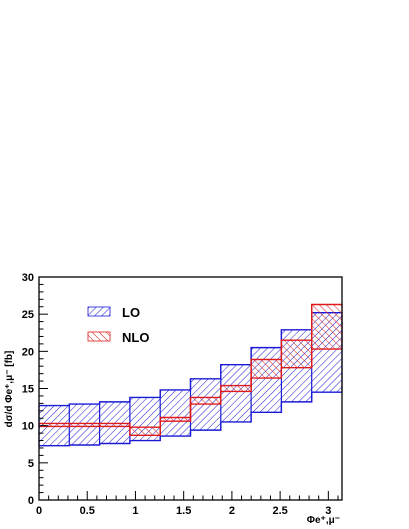  Describe the element at coordinates (99, 311) in the screenshot. I see `legend-swatch-lo` at that location.